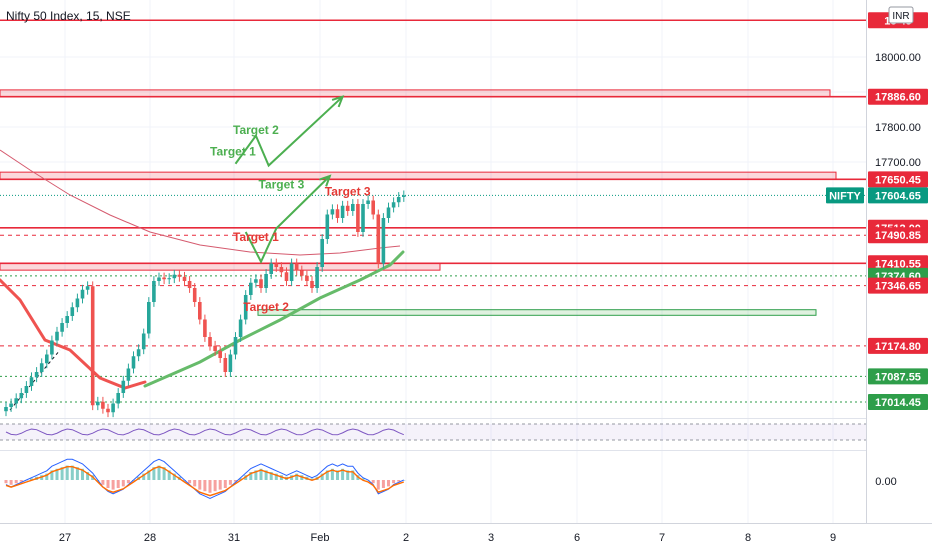  What do you see at coordinates (845, 195) in the screenshot?
I see `price-label: NIFTY` at bounding box center [845, 195].